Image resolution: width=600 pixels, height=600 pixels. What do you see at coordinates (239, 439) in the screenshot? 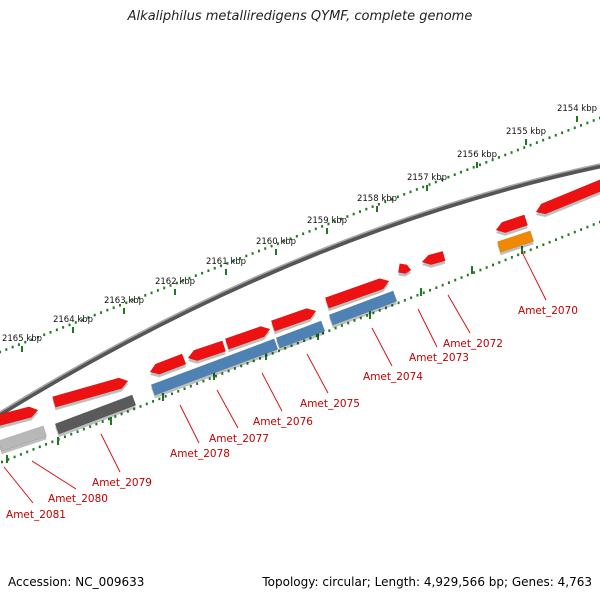
I see `gene-label: Amet_2077` at bounding box center [239, 439].